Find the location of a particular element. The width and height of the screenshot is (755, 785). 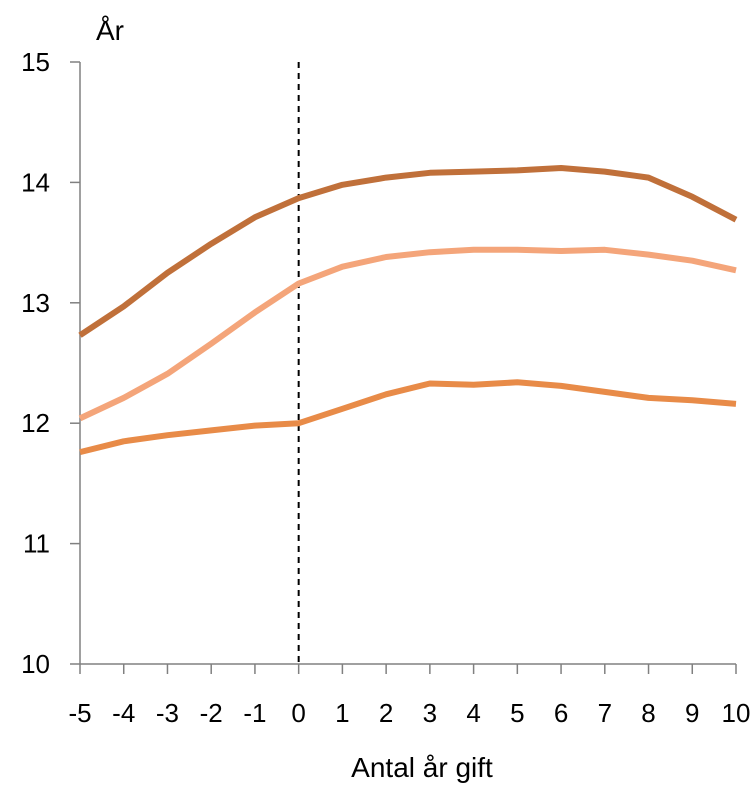

x-tick-label: 1 is located at coordinates (342, 713).